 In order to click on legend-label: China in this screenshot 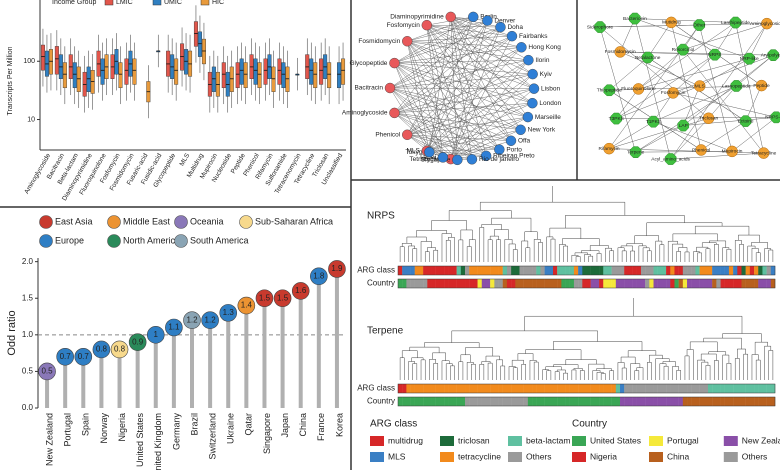, I will do `click(678, 456)`.